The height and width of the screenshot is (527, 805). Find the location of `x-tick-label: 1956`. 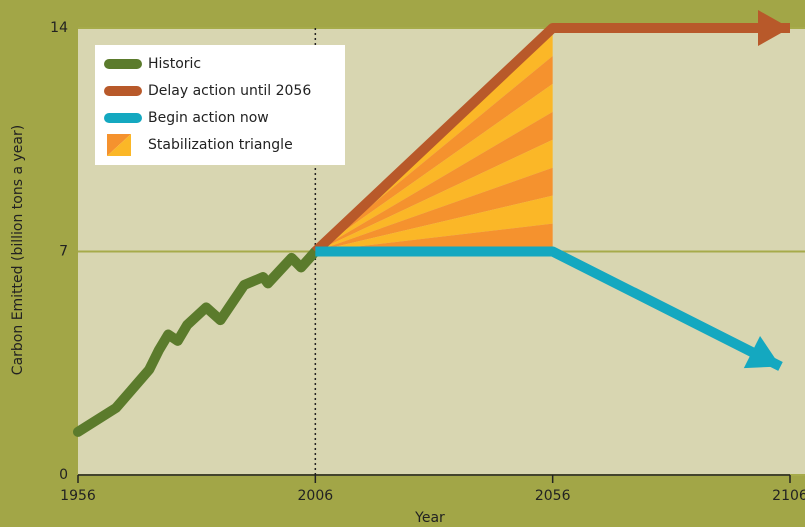

x-tick-label: 1956 is located at coordinates (78, 496).